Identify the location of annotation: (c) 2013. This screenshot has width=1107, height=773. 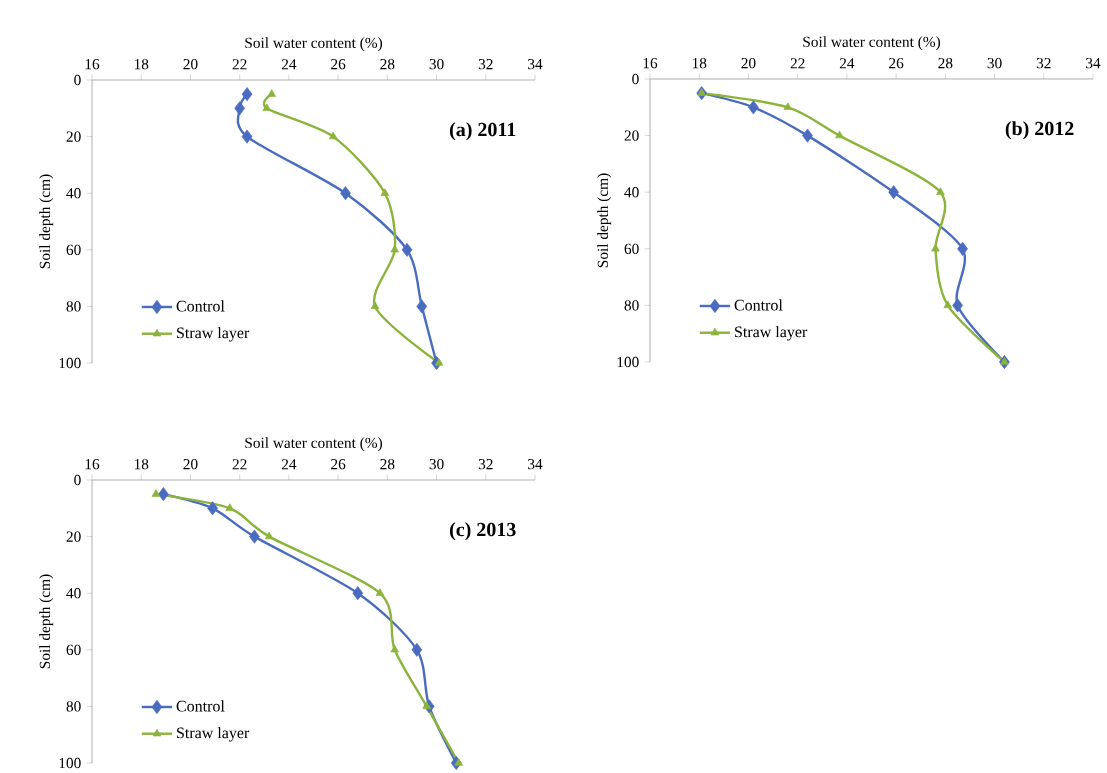
(483, 531).